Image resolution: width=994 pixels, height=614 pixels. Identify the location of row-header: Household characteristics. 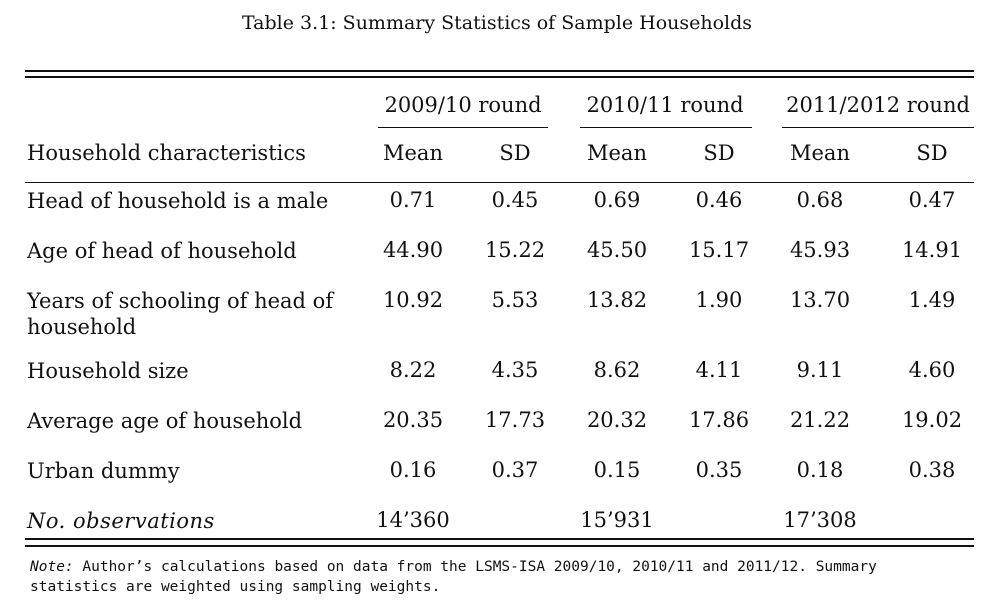
(166, 153).